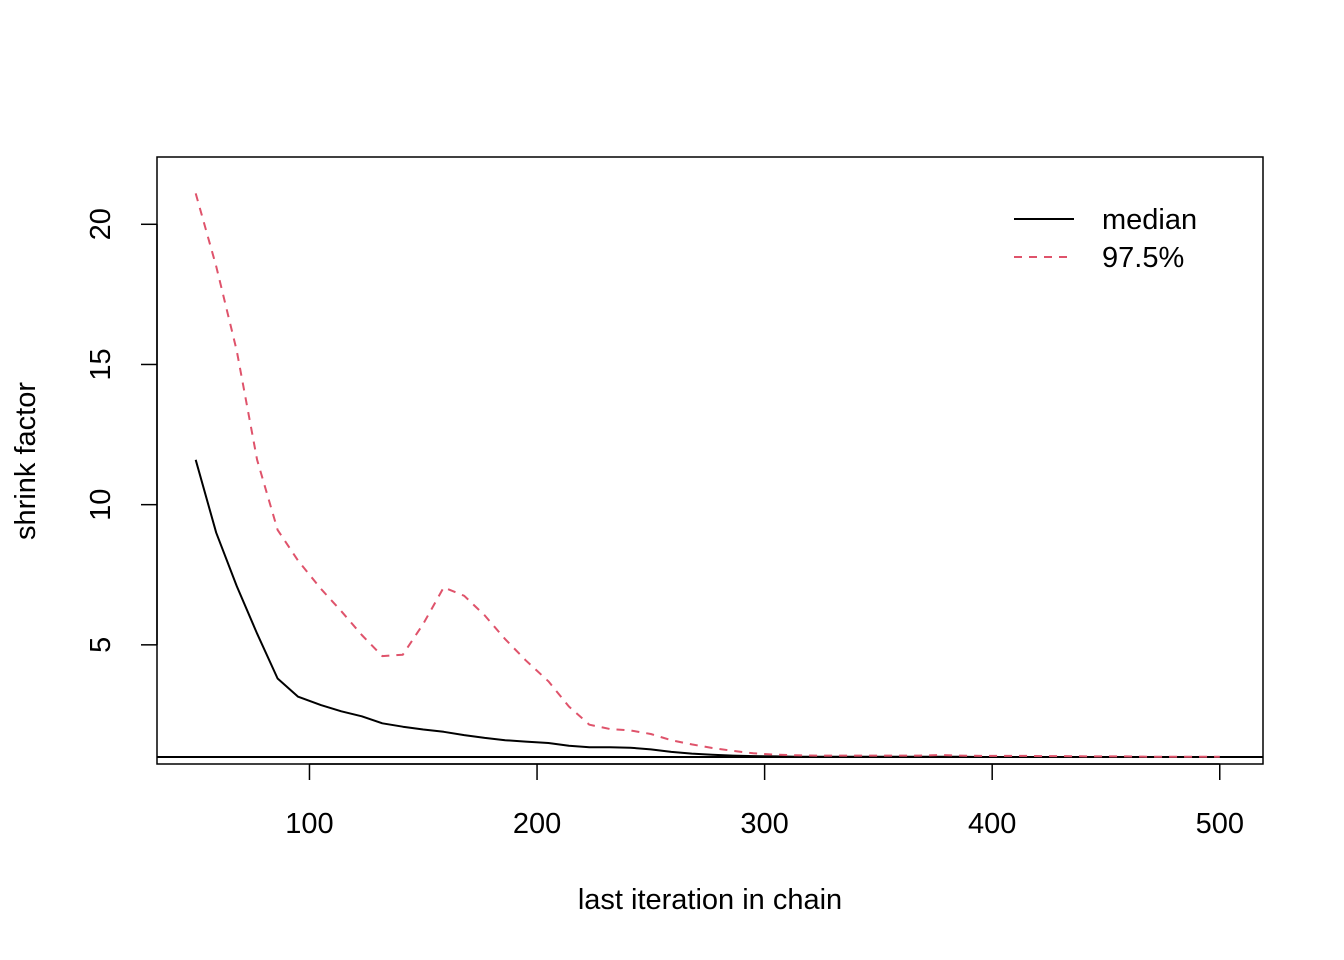 Image resolution: width=1344 pixels, height=960 pixels. Describe the element at coordinates (1143, 258) in the screenshot. I see `legend-label-97-5: 97.5%` at that location.